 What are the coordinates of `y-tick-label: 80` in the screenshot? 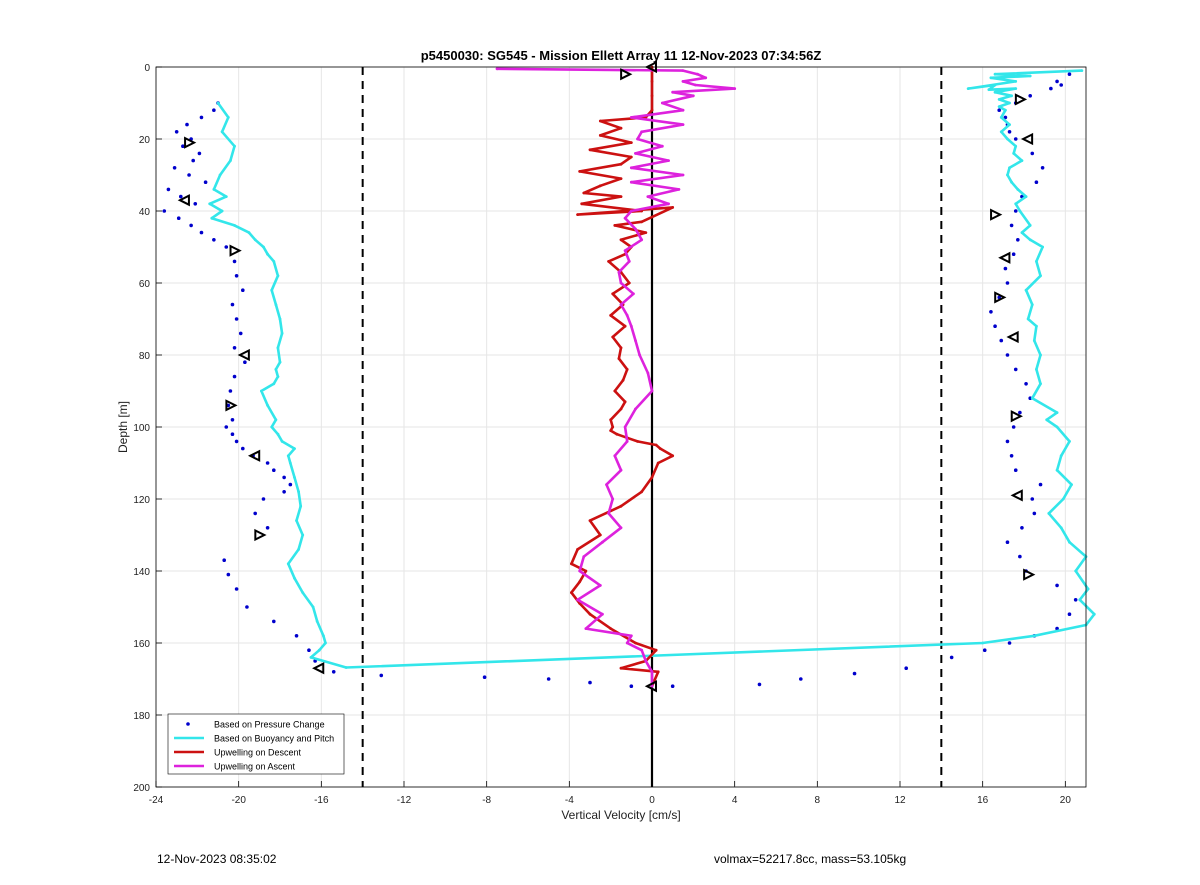 It's located at (145, 356).